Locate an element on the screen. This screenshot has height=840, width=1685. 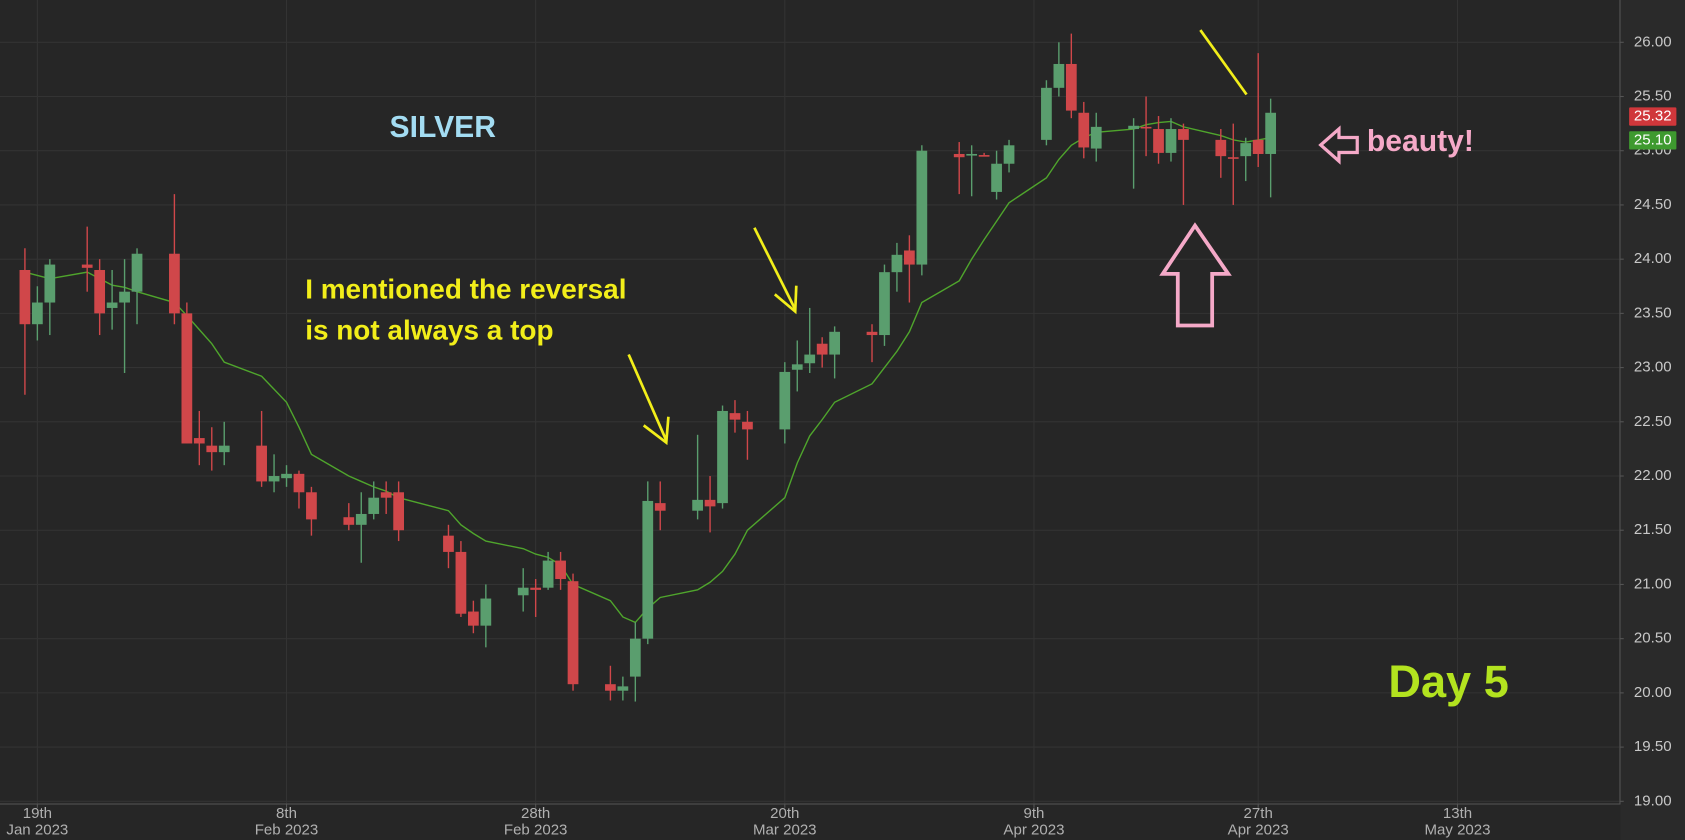
y-tick-label: 26.00 is located at coordinates (1653, 41).